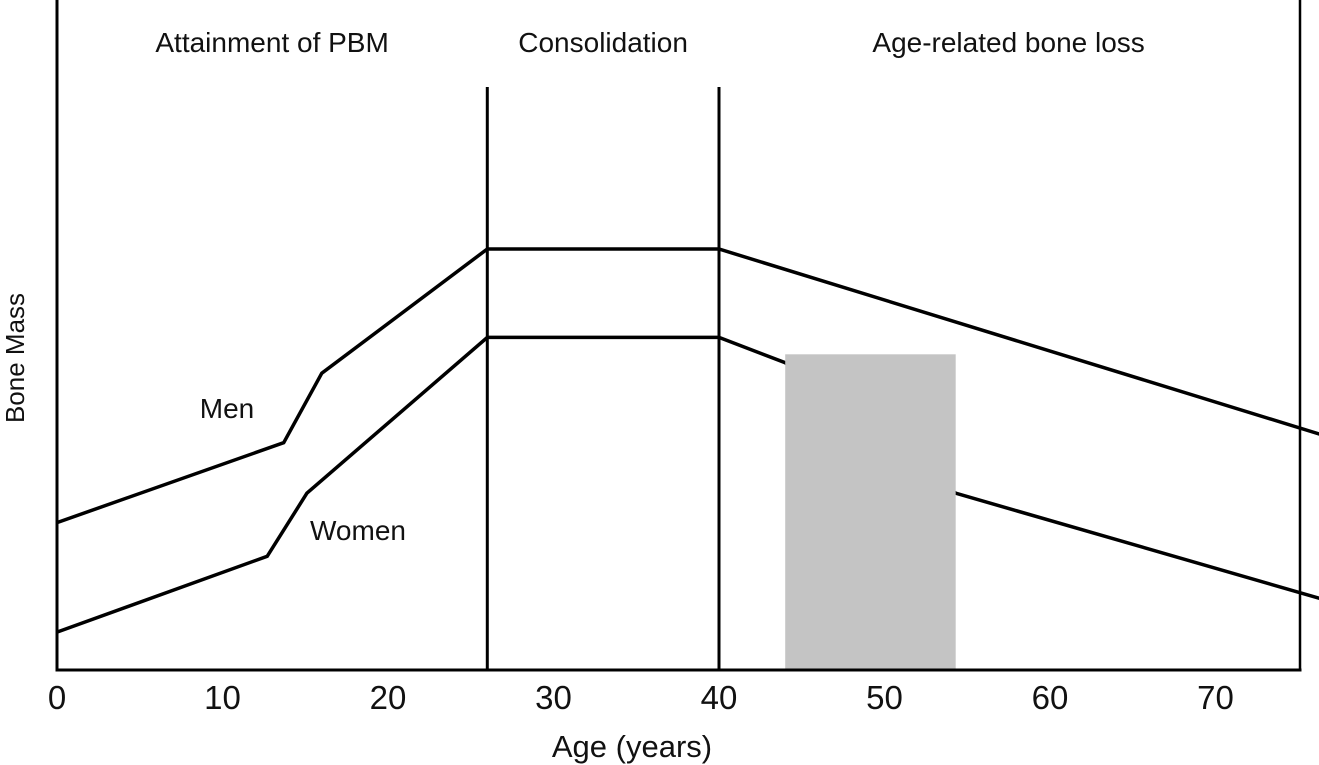 The height and width of the screenshot is (765, 1319). I want to click on phase-title-2: Consolidation, so click(603, 42).